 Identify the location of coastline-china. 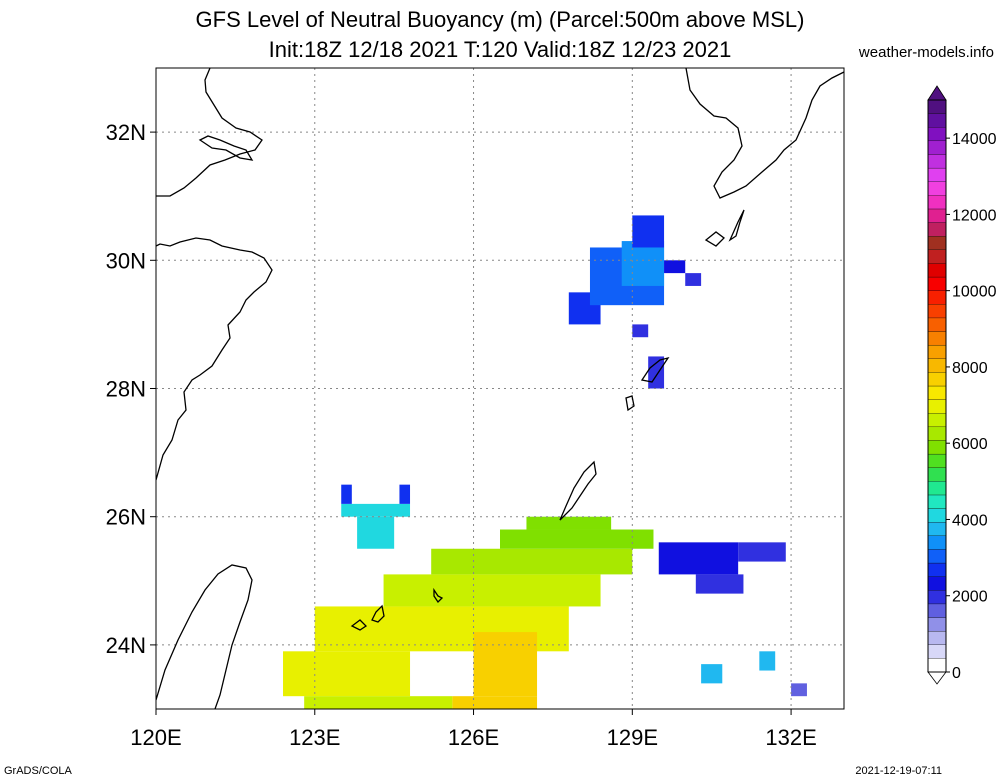
(214, 359).